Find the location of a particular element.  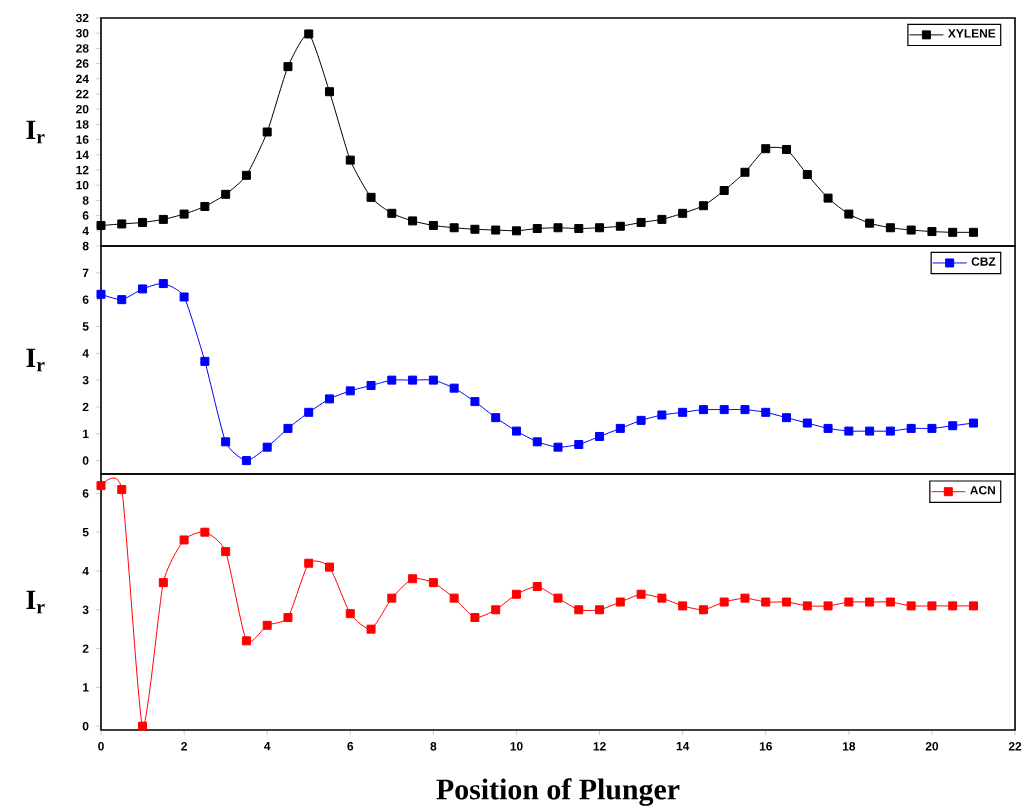

legend-label: CBZ is located at coordinates (983, 261).